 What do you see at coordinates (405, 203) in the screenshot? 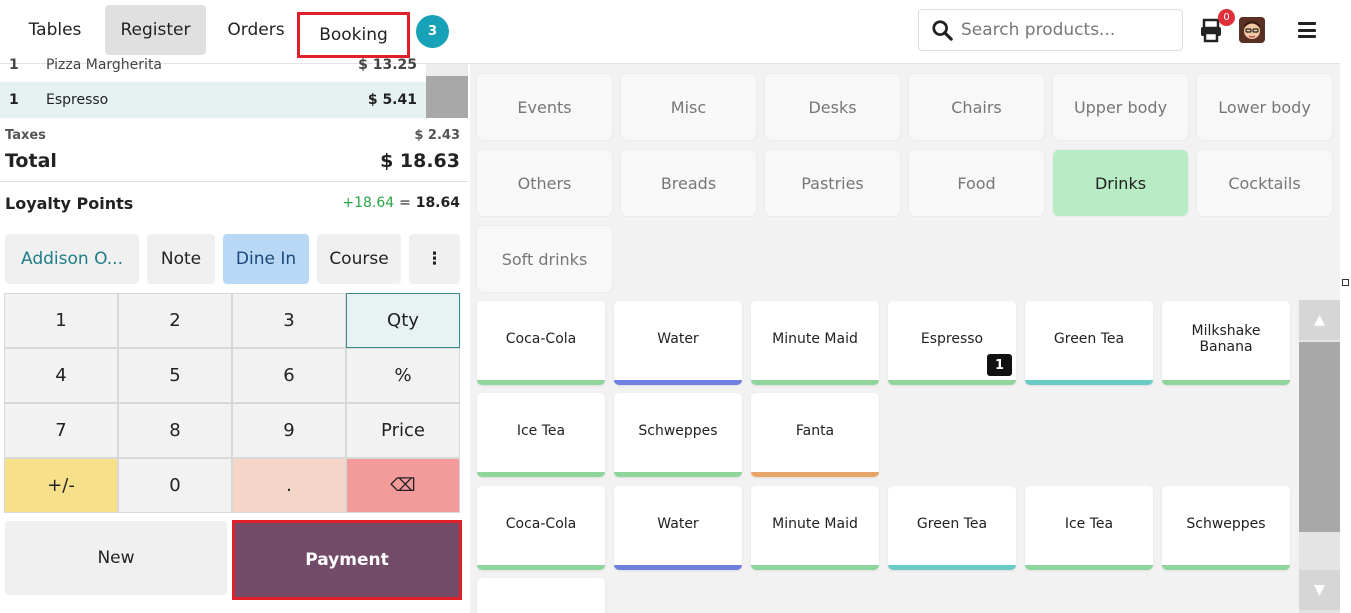
I see `loyalty-equals: =` at bounding box center [405, 203].